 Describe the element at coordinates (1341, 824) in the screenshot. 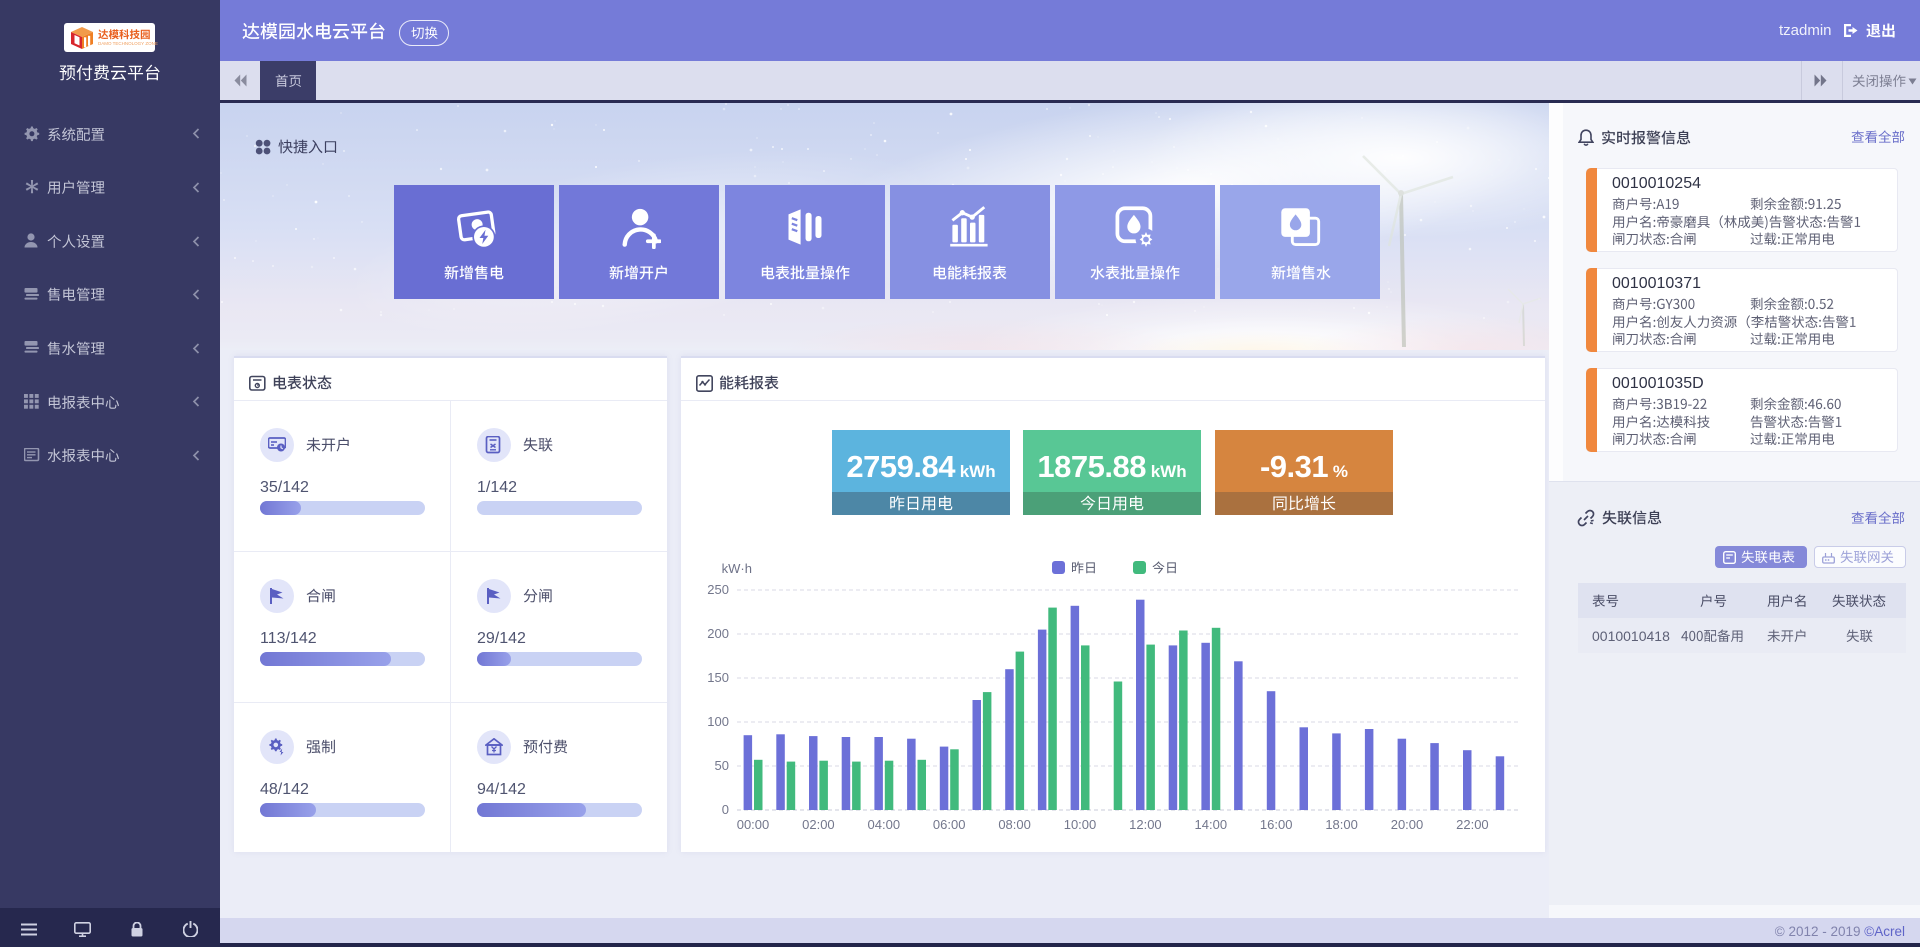

I see `svg-text: 18:00` at that location.